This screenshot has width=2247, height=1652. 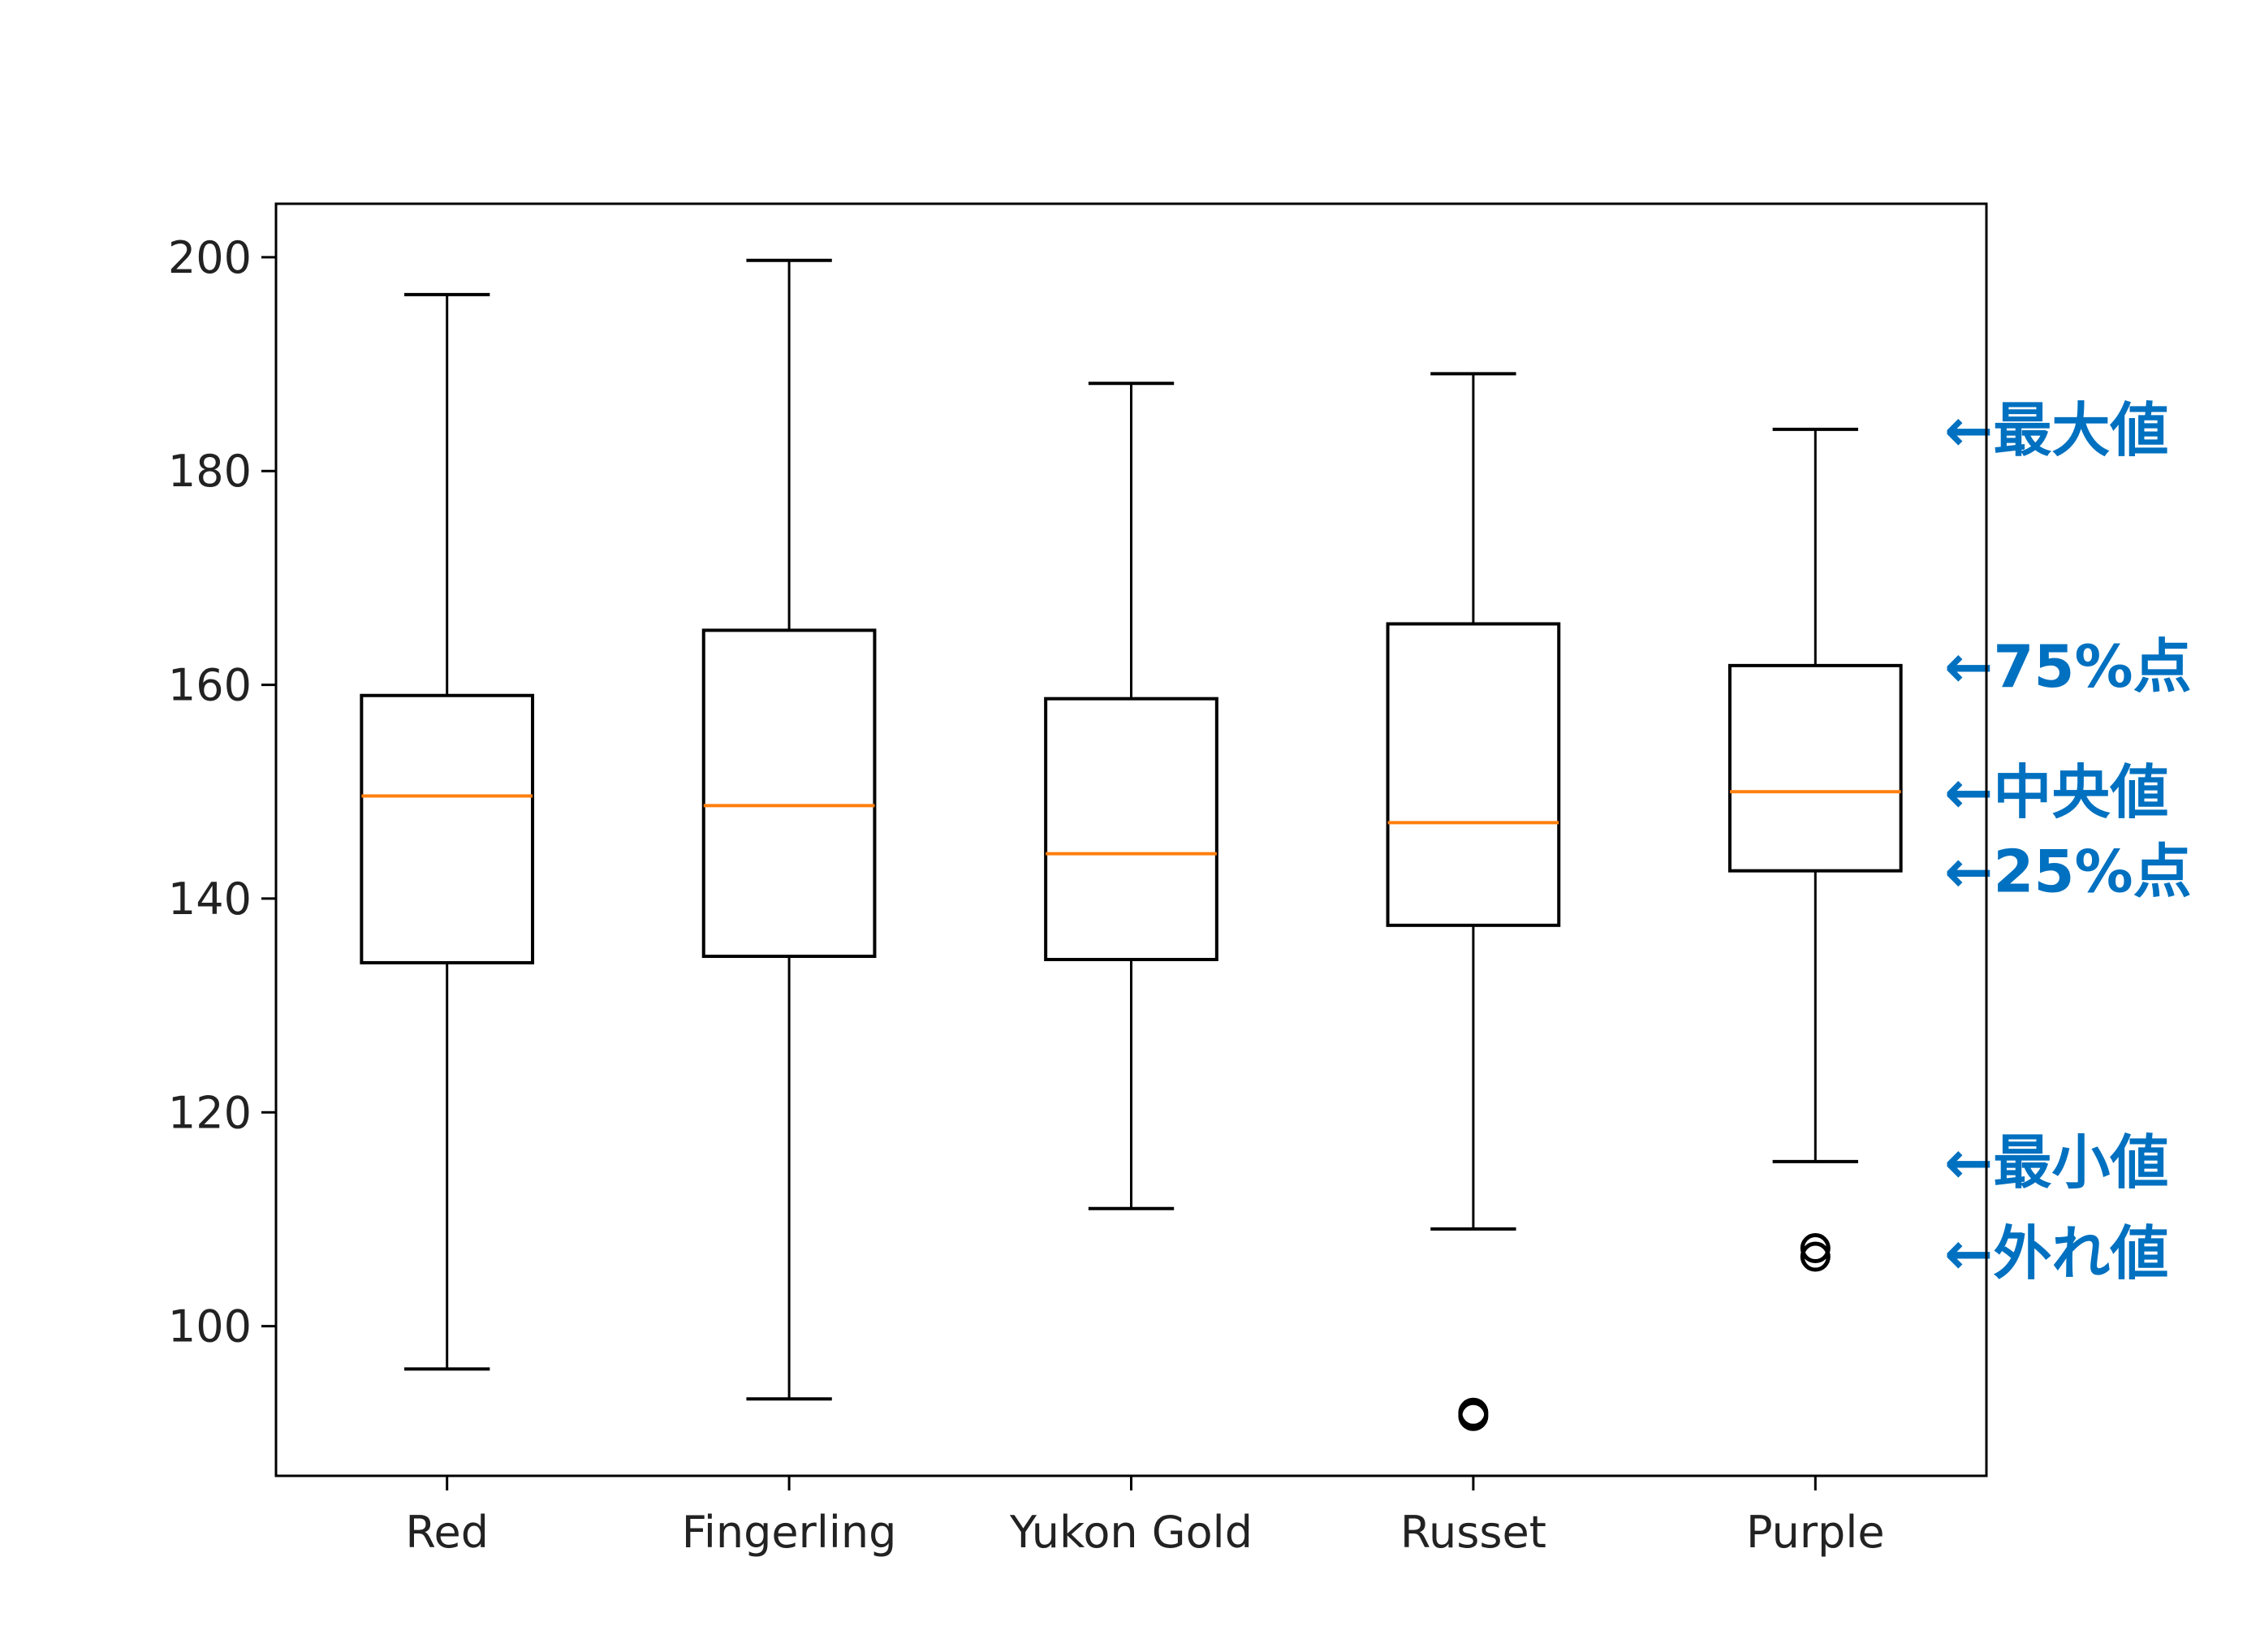 What do you see at coordinates (210, 1326) in the screenshot?
I see `y-tick-label: 100` at bounding box center [210, 1326].